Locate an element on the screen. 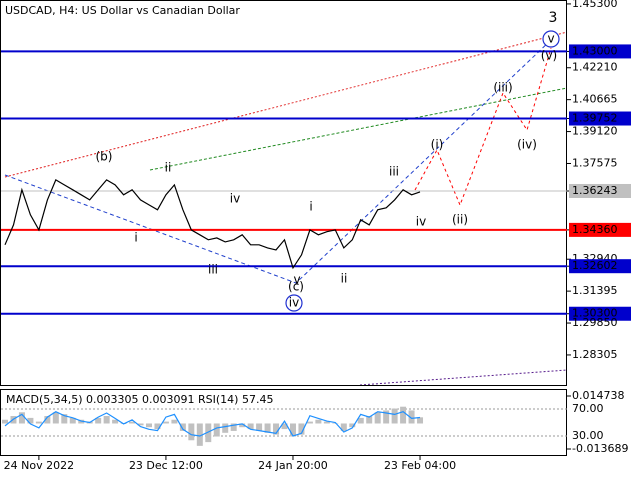  y-tick-label: 1.30300 is located at coordinates (595, 313).